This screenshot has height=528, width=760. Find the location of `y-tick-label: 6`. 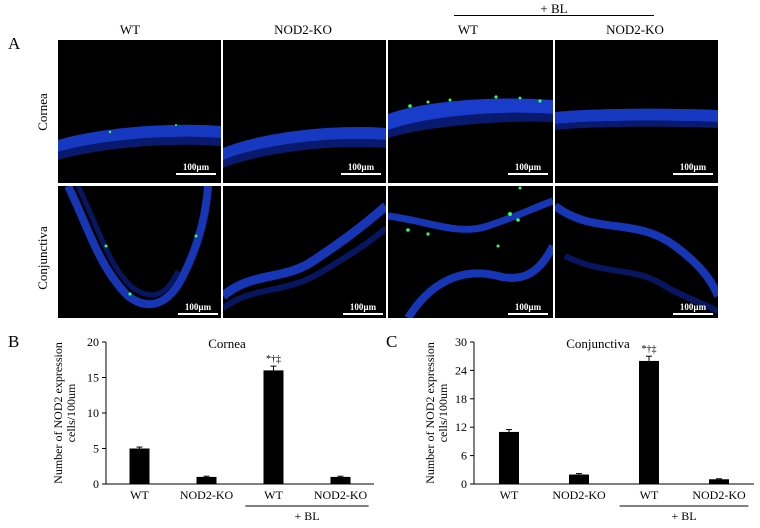

y-tick-label: 6 is located at coordinates (464, 456).